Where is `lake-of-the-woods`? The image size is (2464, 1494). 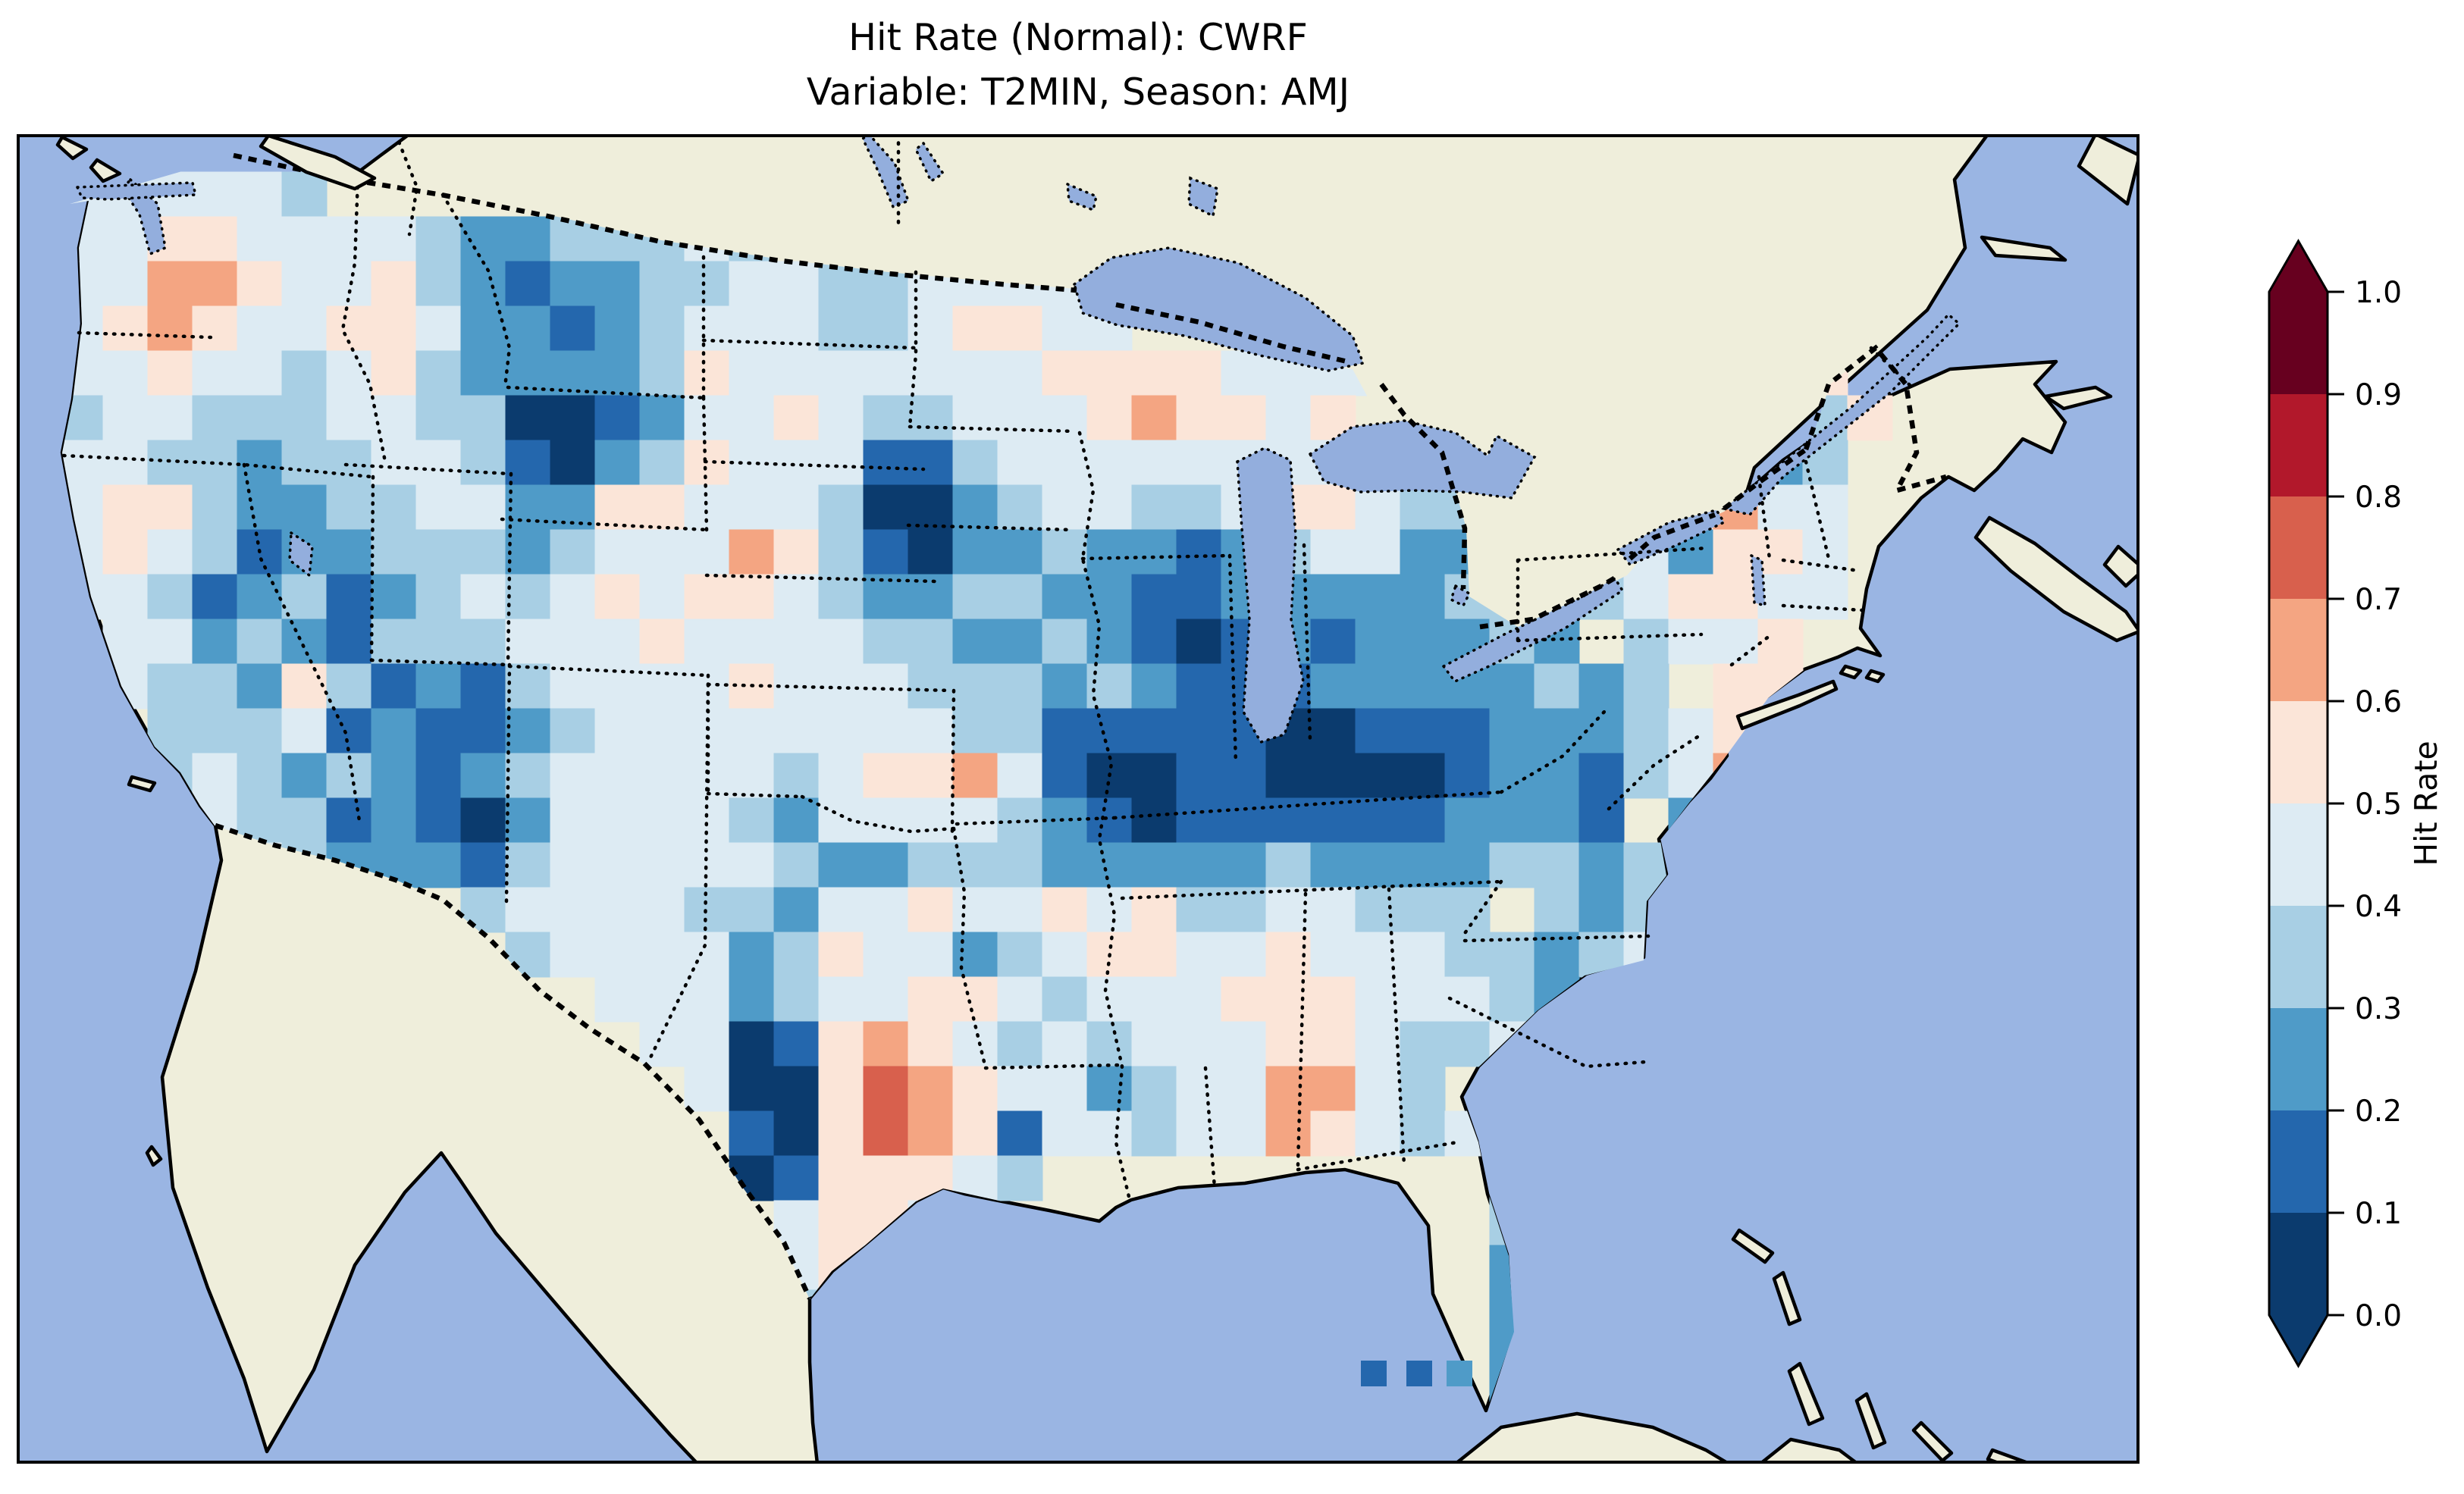 lake-of-the-woods is located at coordinates (1082, 197).